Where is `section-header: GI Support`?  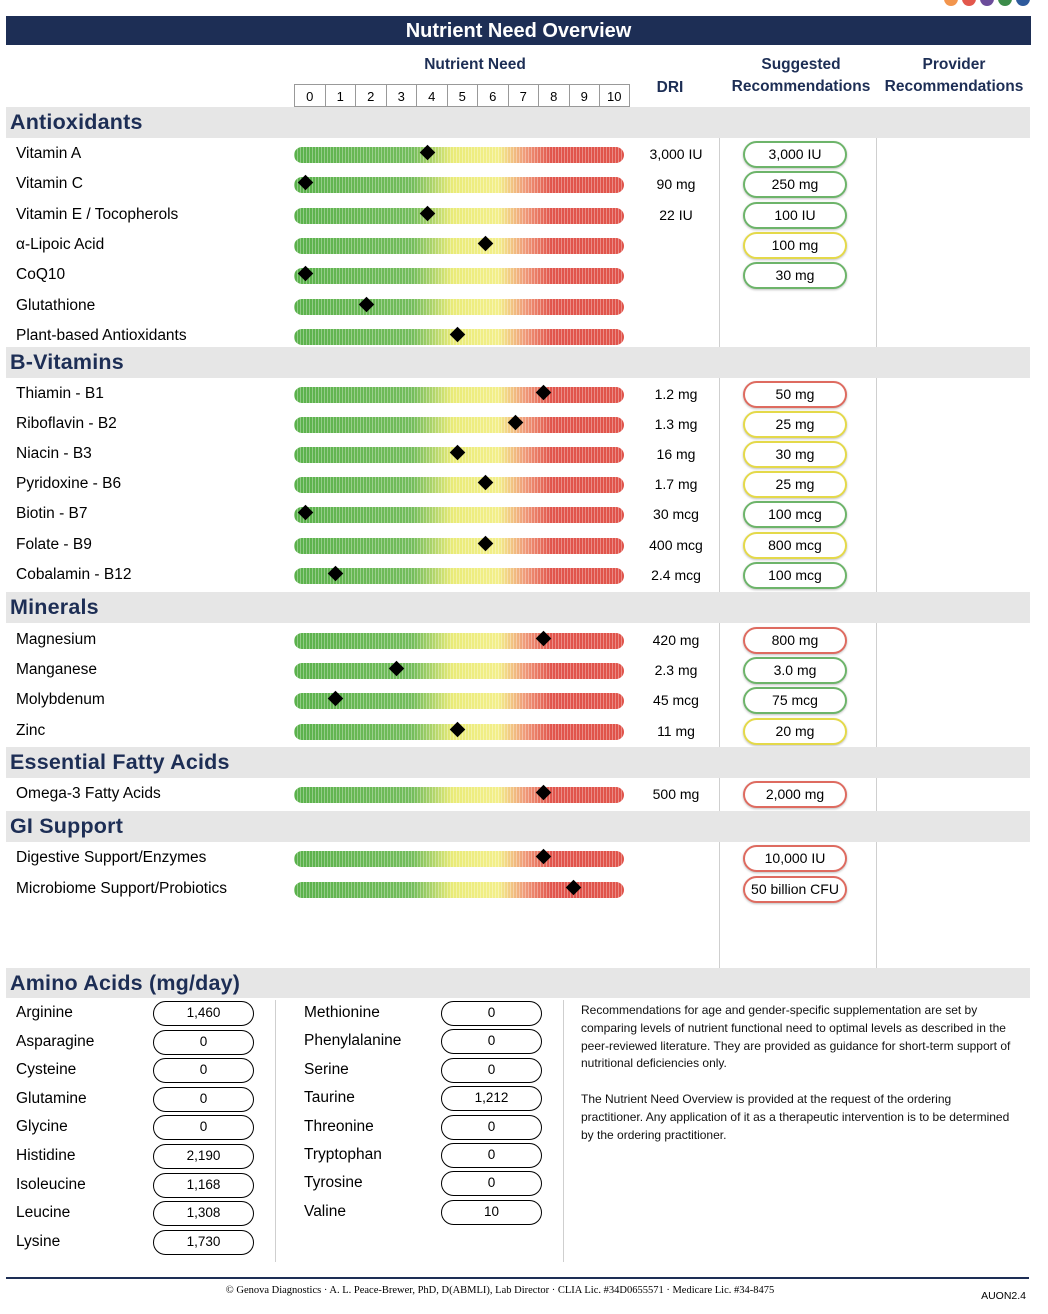 section-header: GI Support is located at coordinates (518, 826).